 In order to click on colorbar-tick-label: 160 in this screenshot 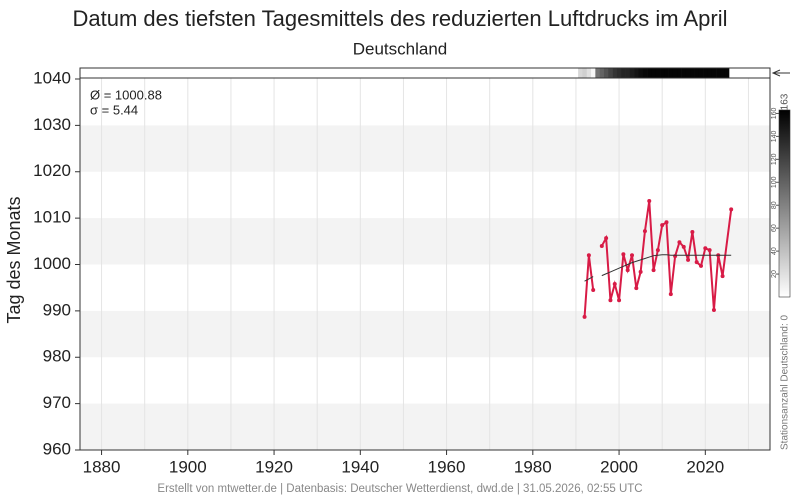, I will do `click(774, 113)`.